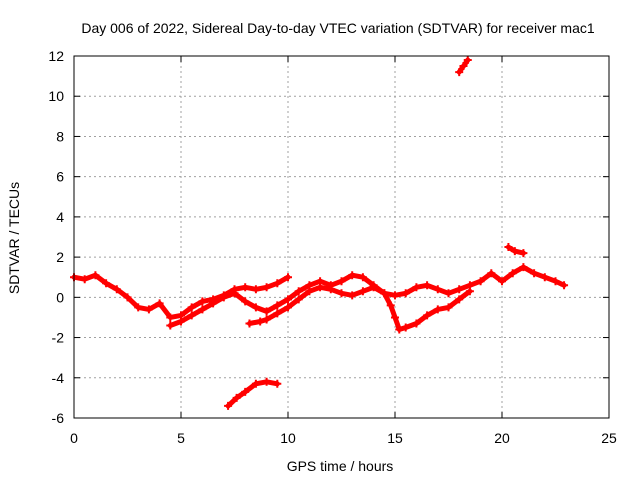 This screenshot has width=640, height=480. What do you see at coordinates (502, 438) in the screenshot?
I see `x-tick-label: 20` at bounding box center [502, 438].